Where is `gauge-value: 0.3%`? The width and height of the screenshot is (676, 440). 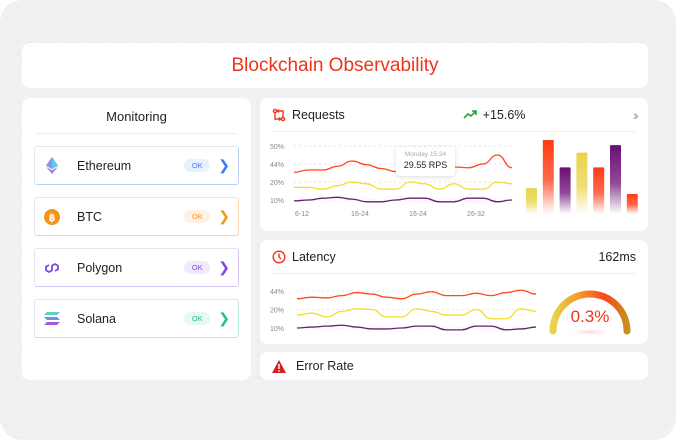
gauge-value: 0.3% is located at coordinates (590, 316).